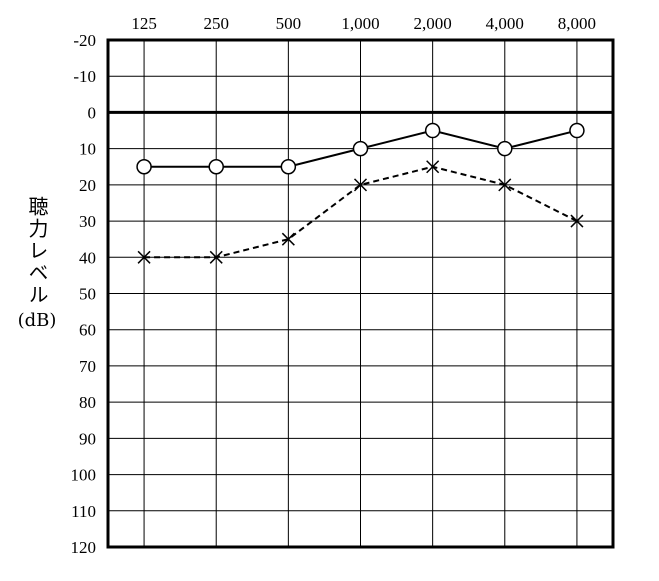 The width and height of the screenshot is (659, 581). I want to click on y-axis-labels: -20 -10 0 10 20 30 40 50 60 70 80 90 100 110 120, so click(84, 294).